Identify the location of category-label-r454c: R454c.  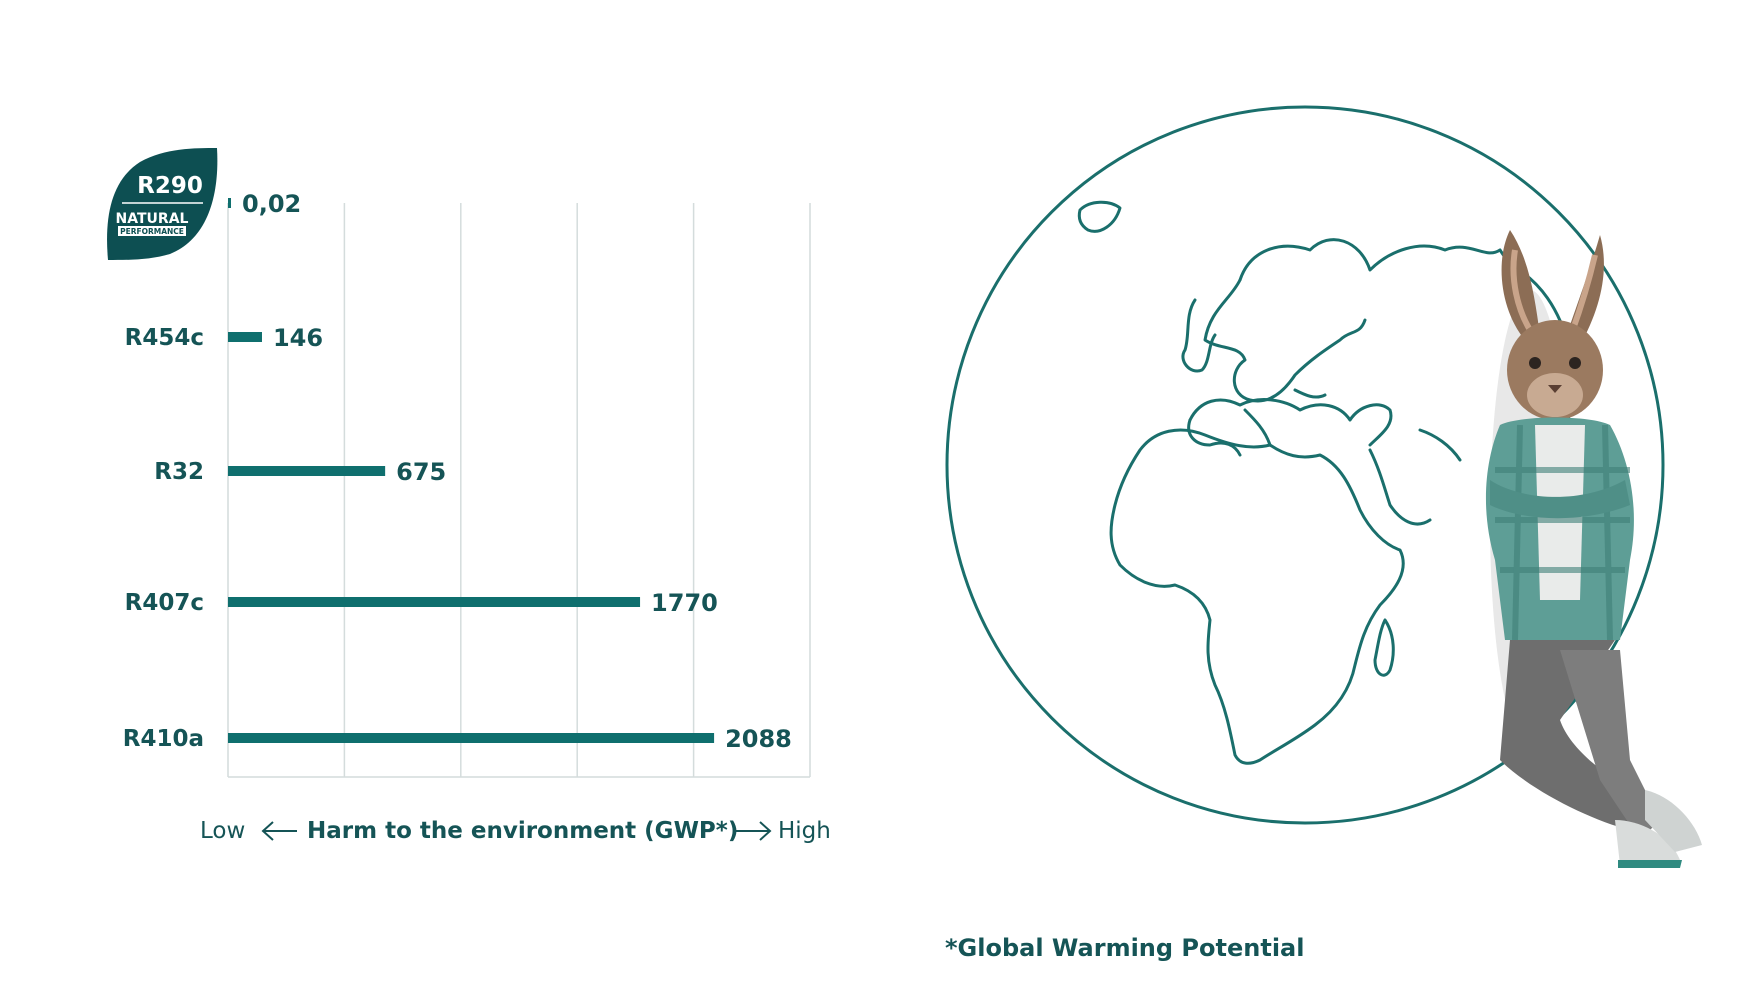
(164, 338).